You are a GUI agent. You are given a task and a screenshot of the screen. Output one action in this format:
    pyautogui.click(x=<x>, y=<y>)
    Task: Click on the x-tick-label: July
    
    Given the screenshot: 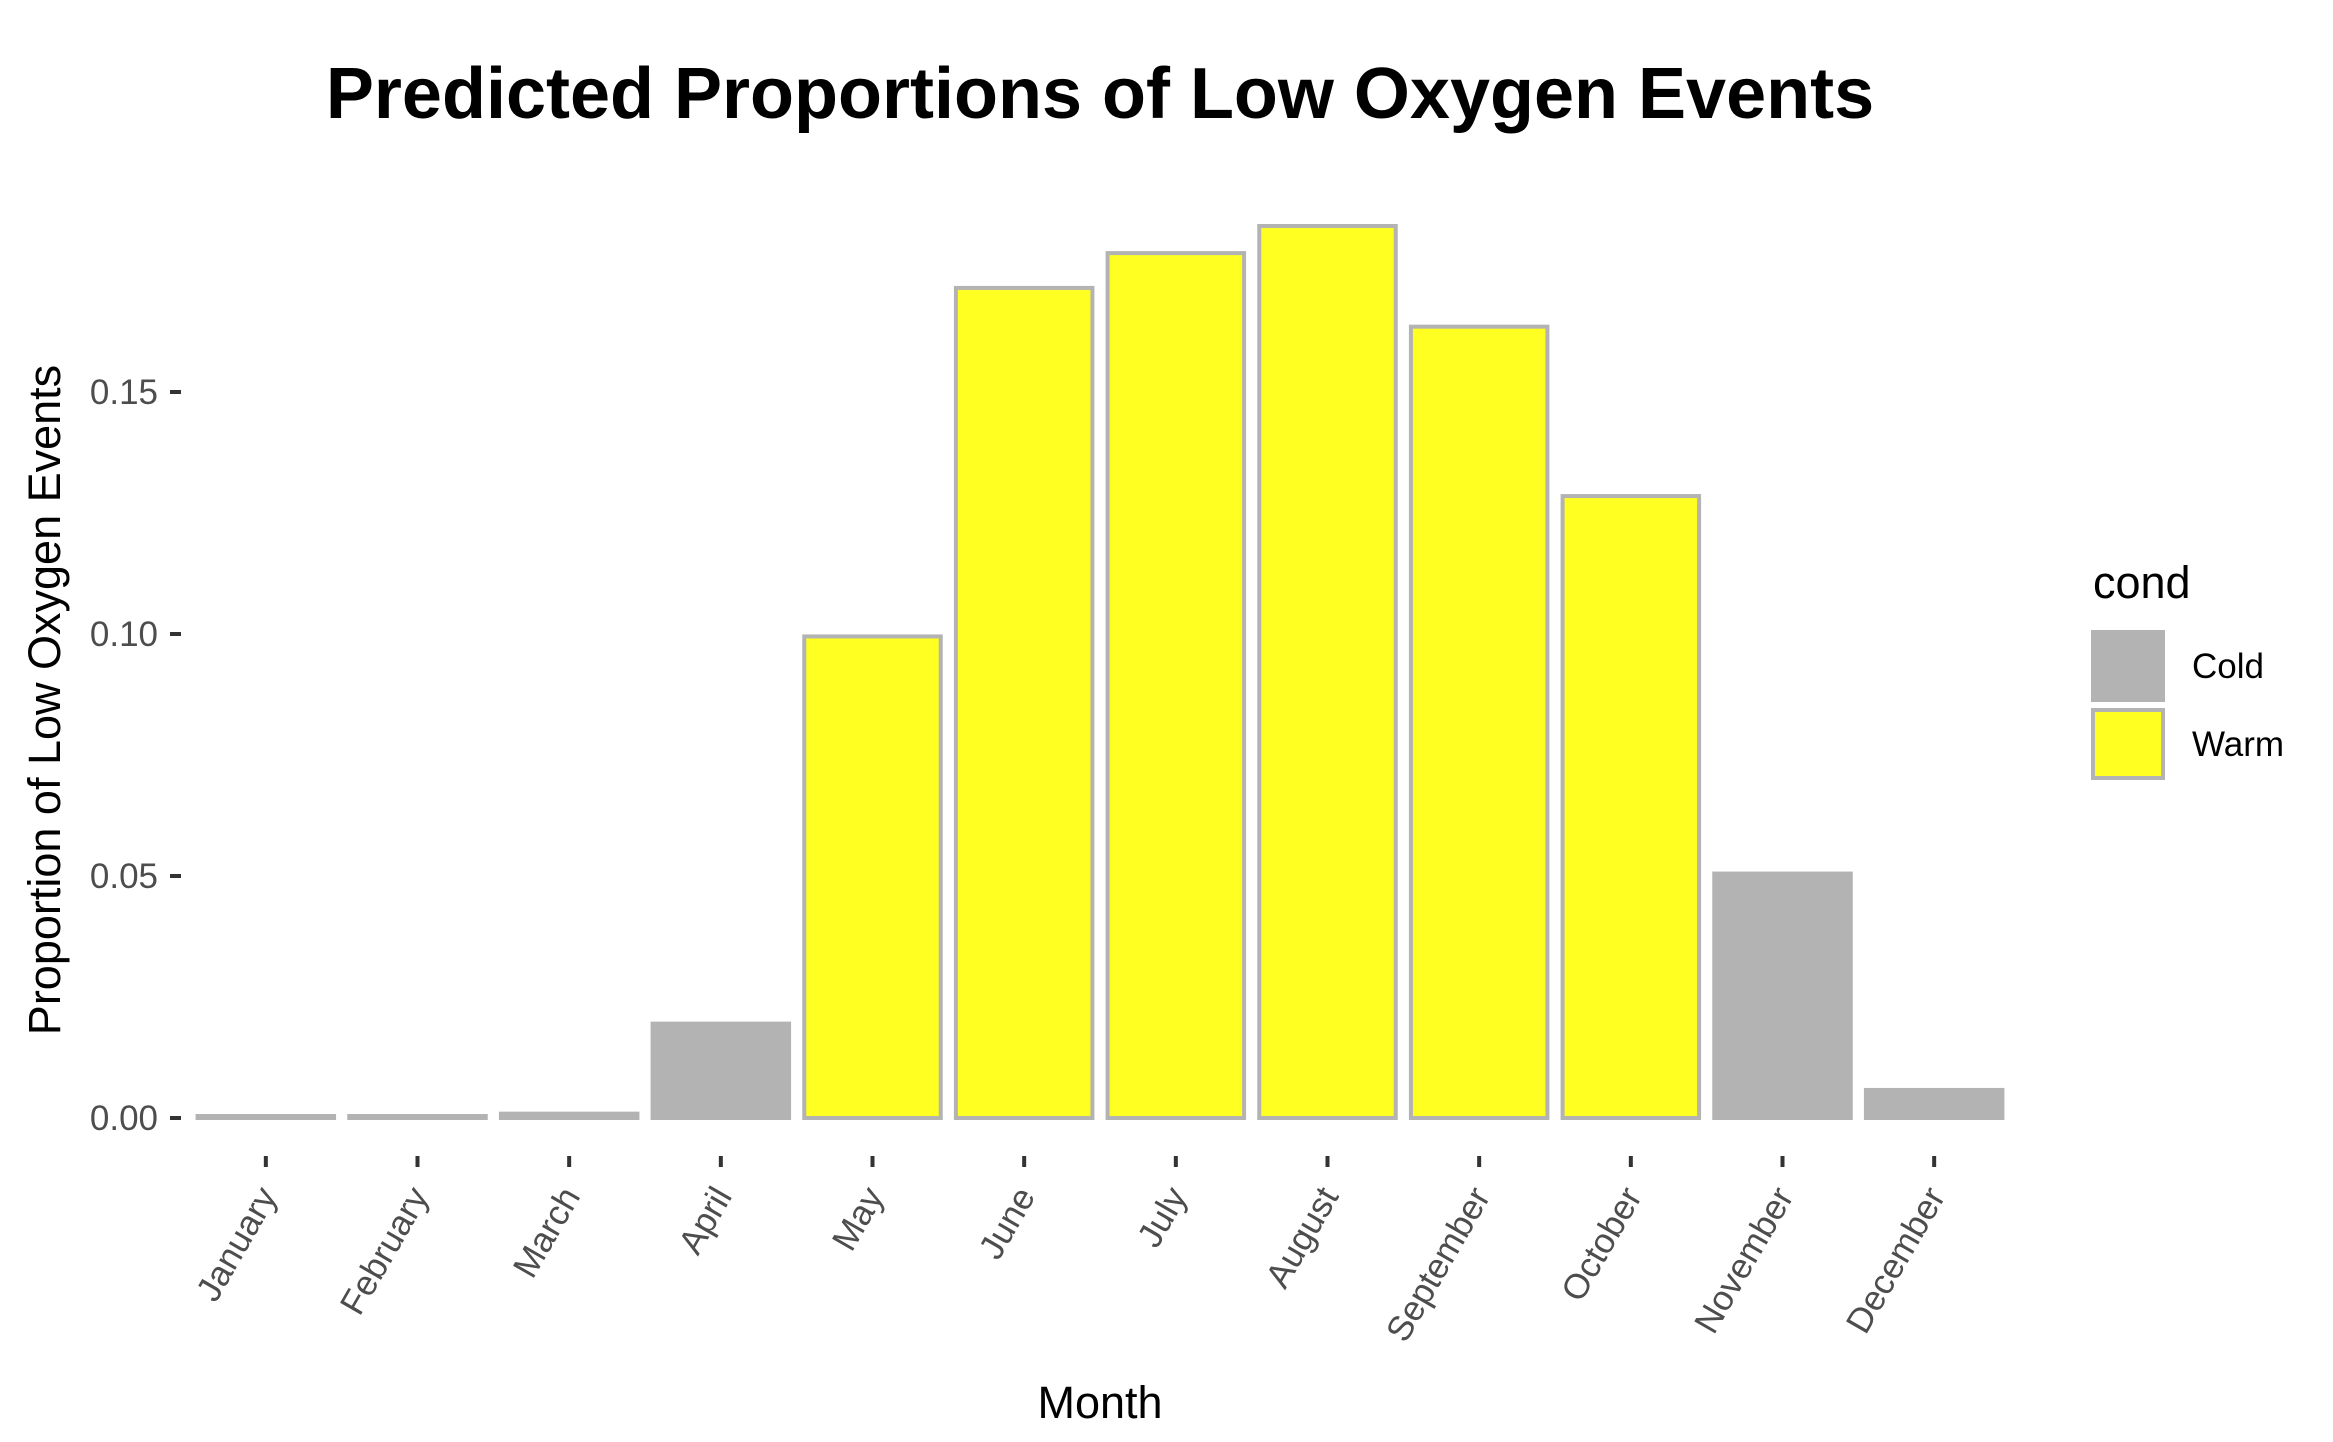 What is the action you would take?
    pyautogui.click(x=1162, y=1217)
    